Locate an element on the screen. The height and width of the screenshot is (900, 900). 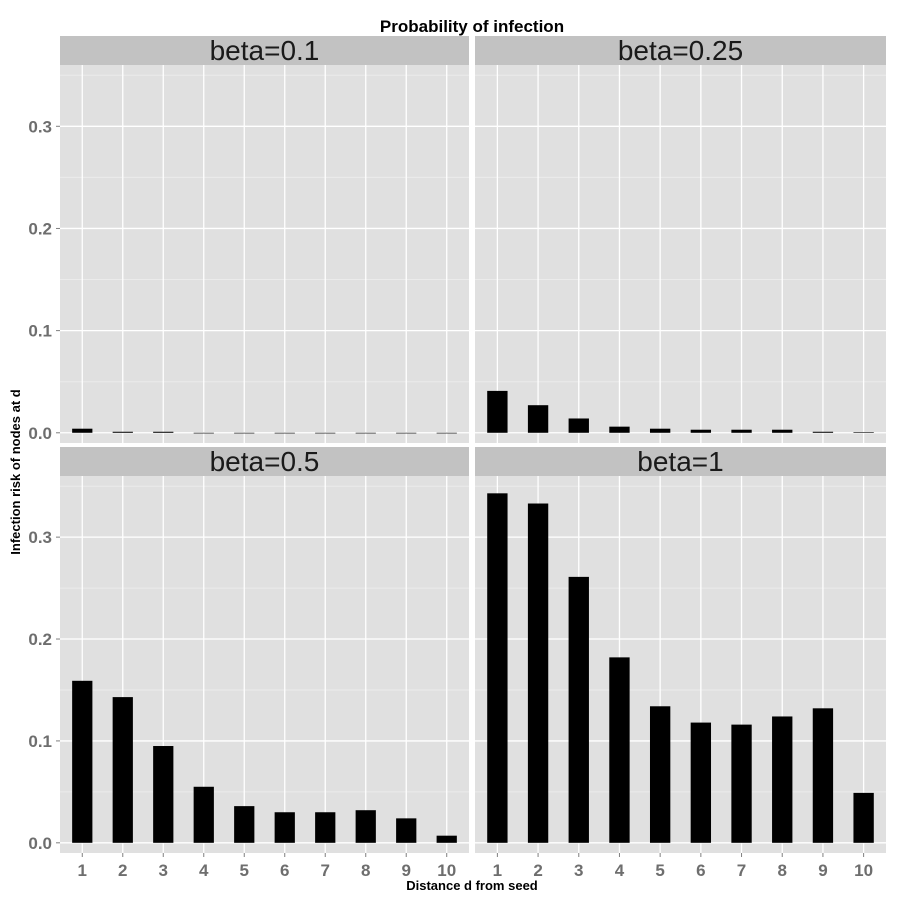
chart-title: Probability of infection is located at coordinates (472, 26).